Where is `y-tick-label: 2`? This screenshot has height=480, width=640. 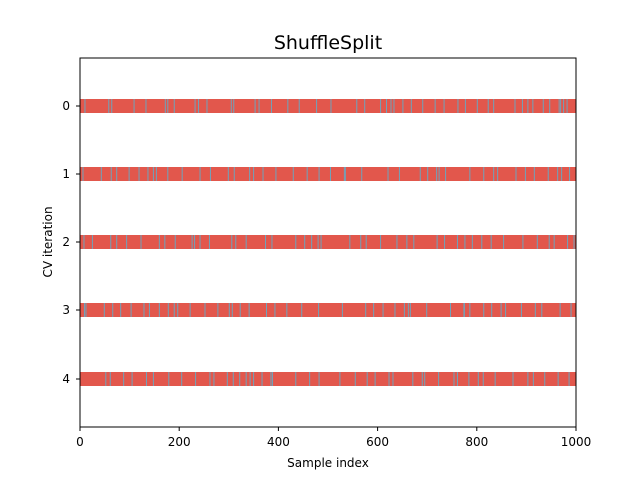
y-tick-label: 2 is located at coordinates (66, 242).